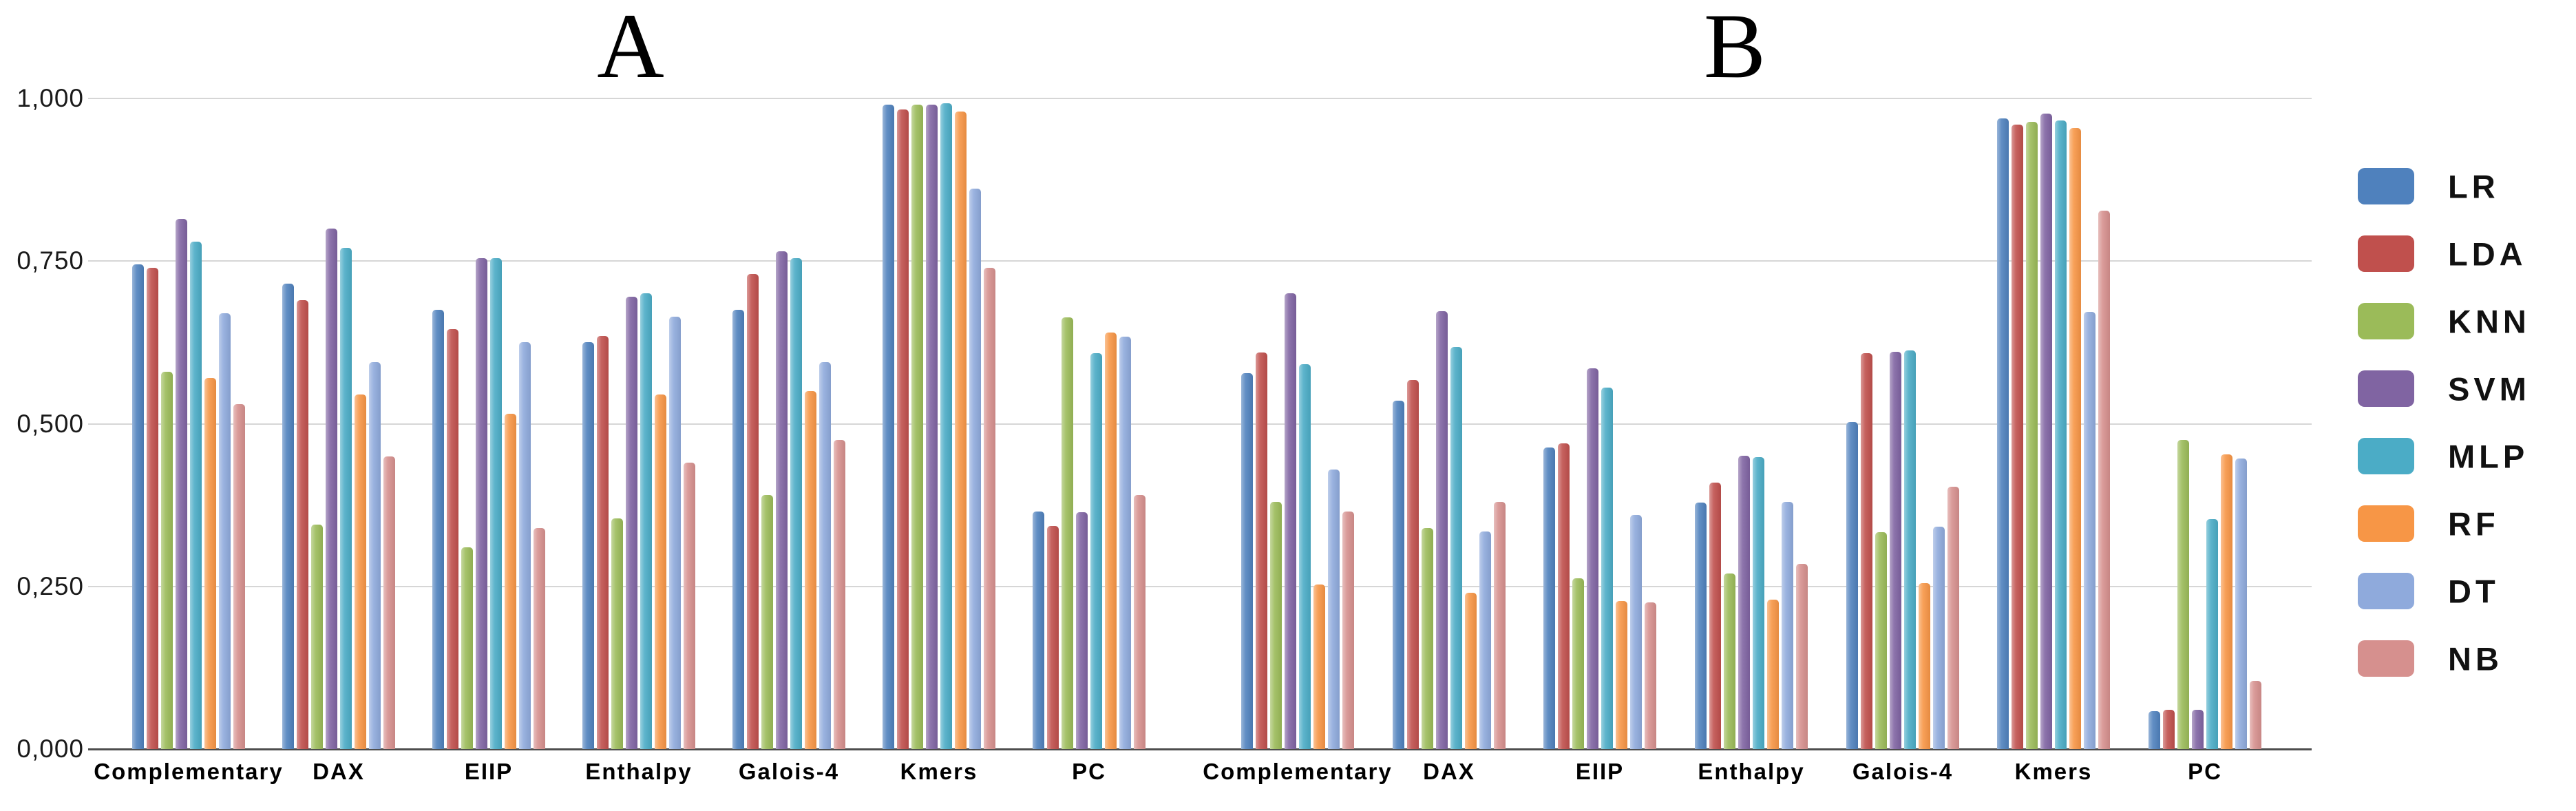  I want to click on legend-label-MLP: MLP, so click(2489, 457).